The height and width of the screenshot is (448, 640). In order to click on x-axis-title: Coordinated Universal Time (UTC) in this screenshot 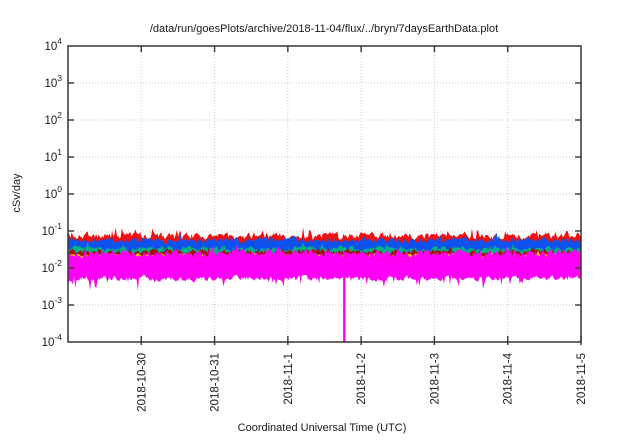, I will do `click(322, 428)`.